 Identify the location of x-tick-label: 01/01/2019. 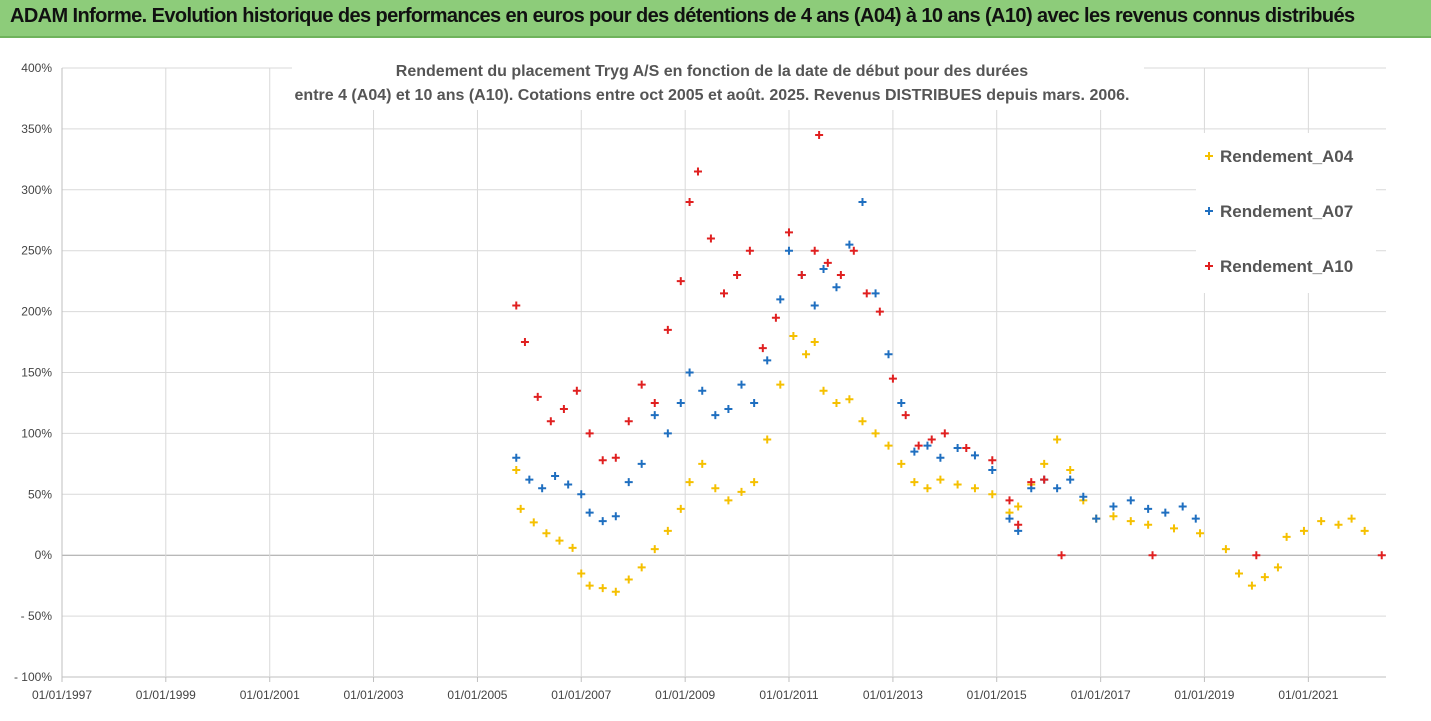
(1204, 695).